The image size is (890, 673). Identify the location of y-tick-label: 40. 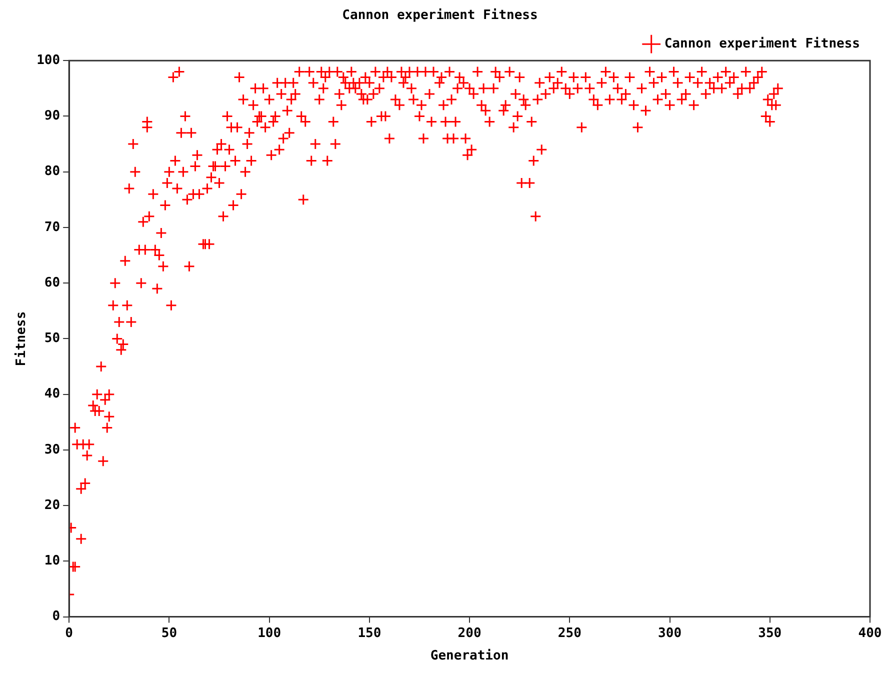
(52, 394).